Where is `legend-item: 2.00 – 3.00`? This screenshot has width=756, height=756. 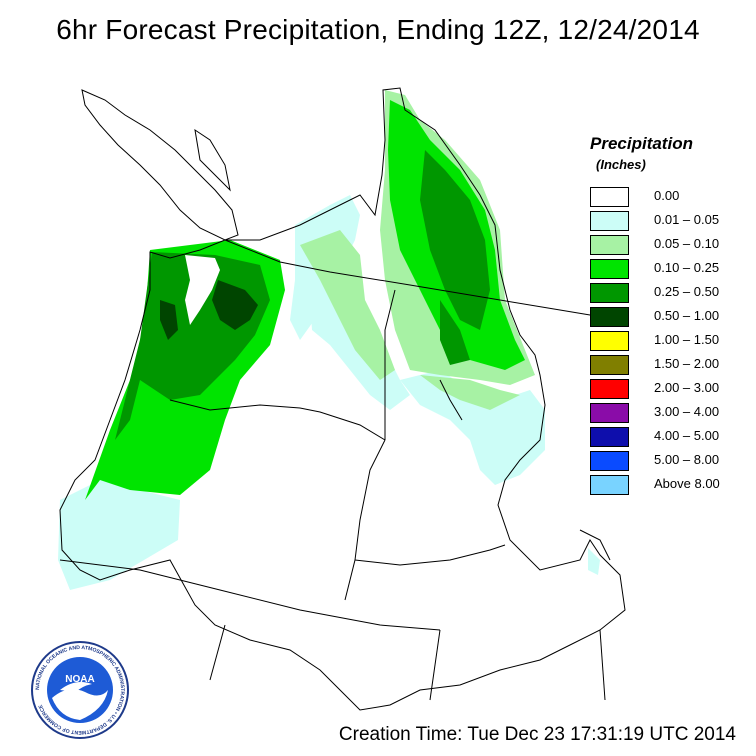
legend-item: 2.00 – 3.00 is located at coordinates (672, 390).